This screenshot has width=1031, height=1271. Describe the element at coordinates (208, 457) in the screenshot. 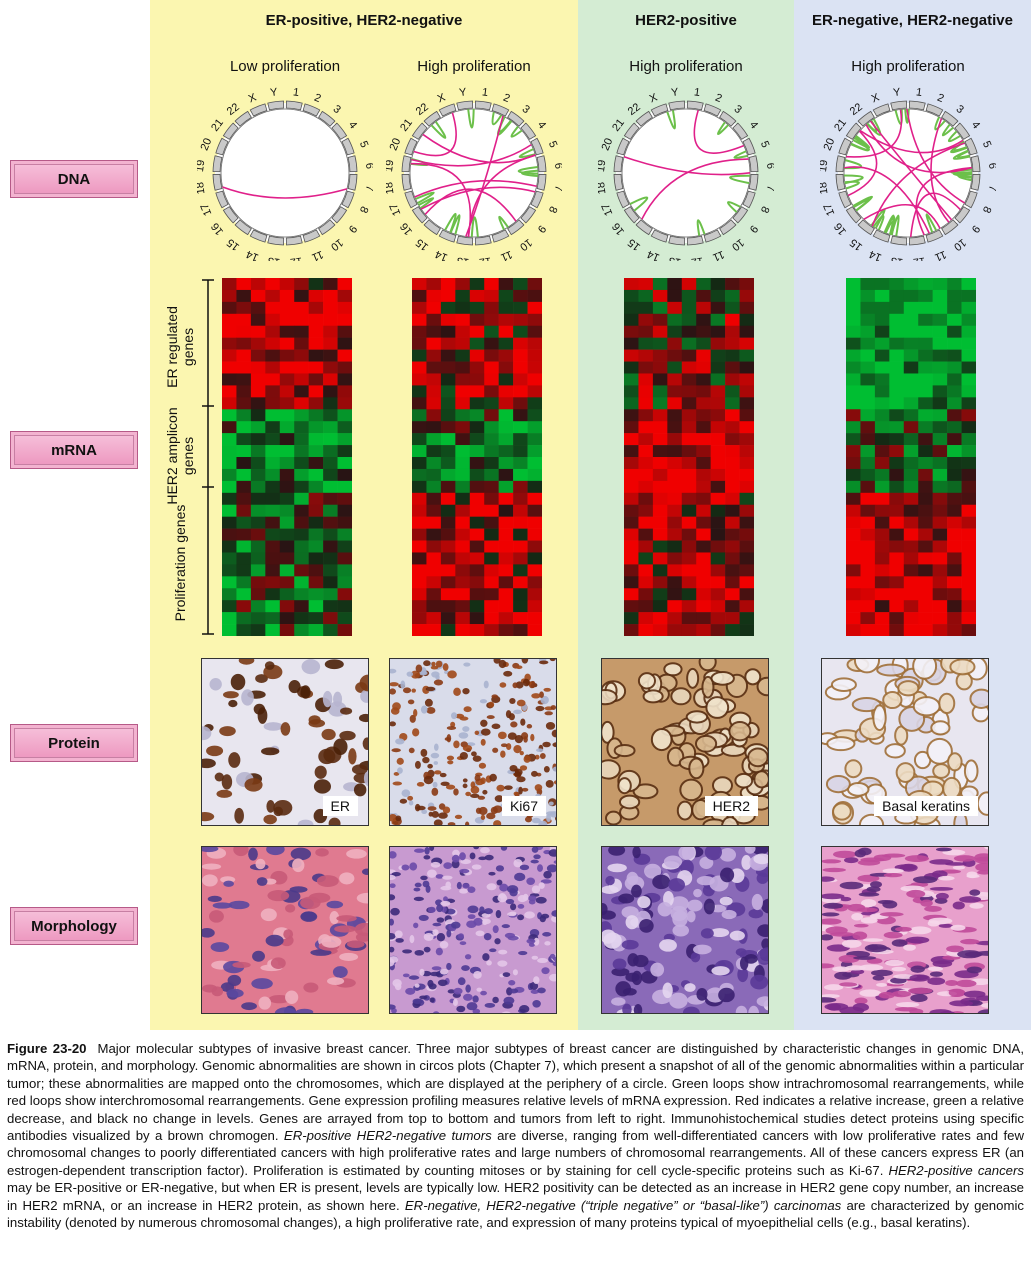

I see `gene-group-brackets` at that location.